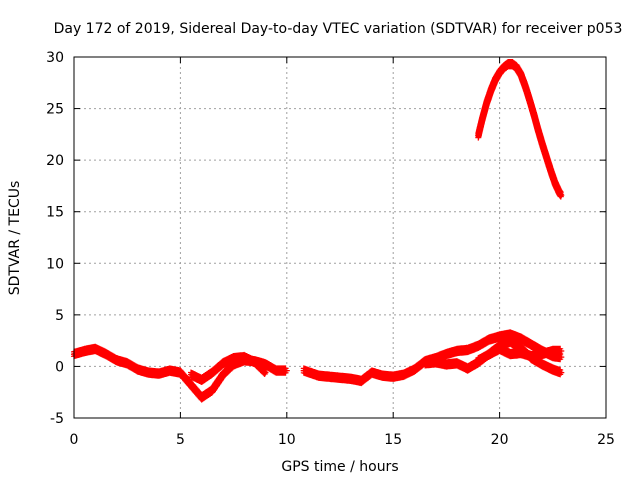 Image resolution: width=640 pixels, height=480 pixels. What do you see at coordinates (339, 467) in the screenshot?
I see `x-axis-label: GPS time / hours` at bounding box center [339, 467].